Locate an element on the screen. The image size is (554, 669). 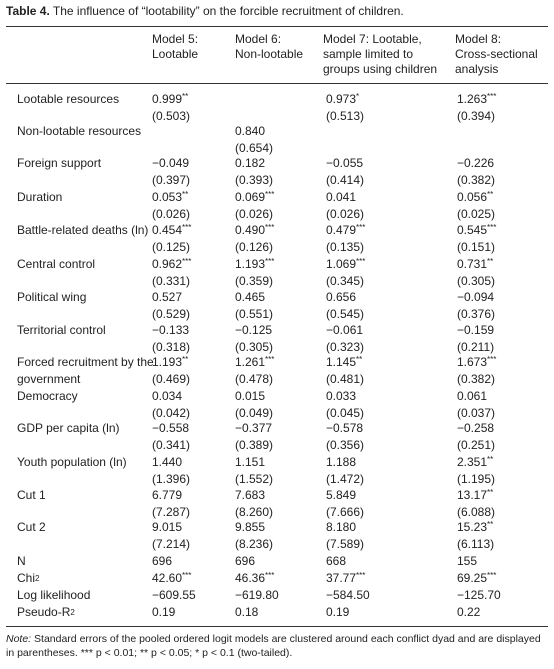
standard-error: (0.356) is located at coordinates (345, 444).